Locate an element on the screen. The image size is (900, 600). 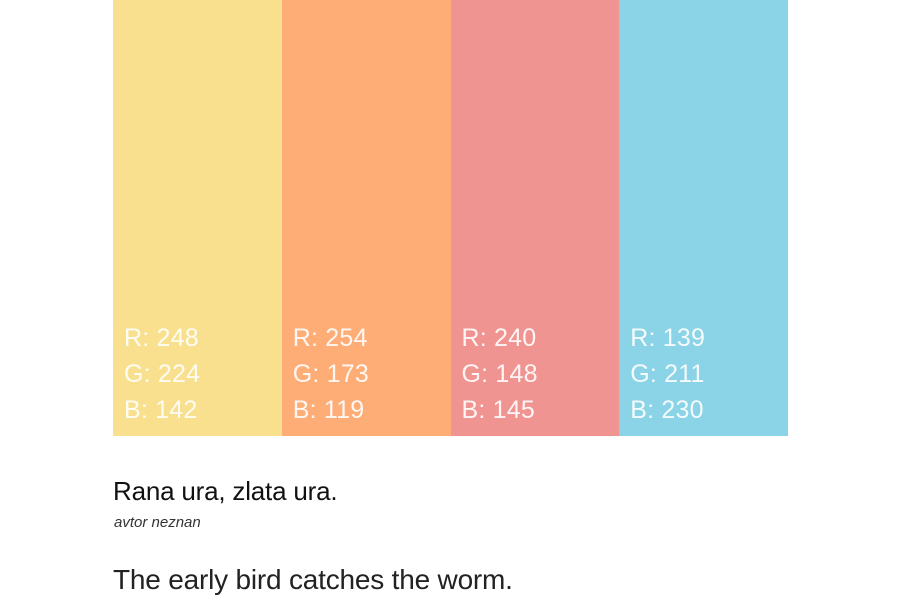
green-value: G: 211 is located at coordinates (667, 374).